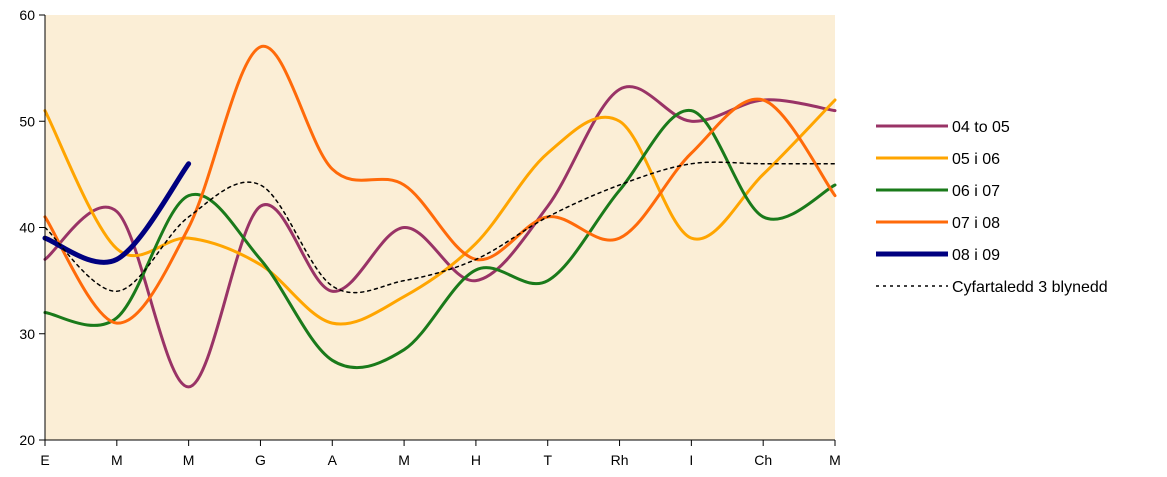  Describe the element at coordinates (333, 460) in the screenshot. I see `x-tick-label: A` at that location.